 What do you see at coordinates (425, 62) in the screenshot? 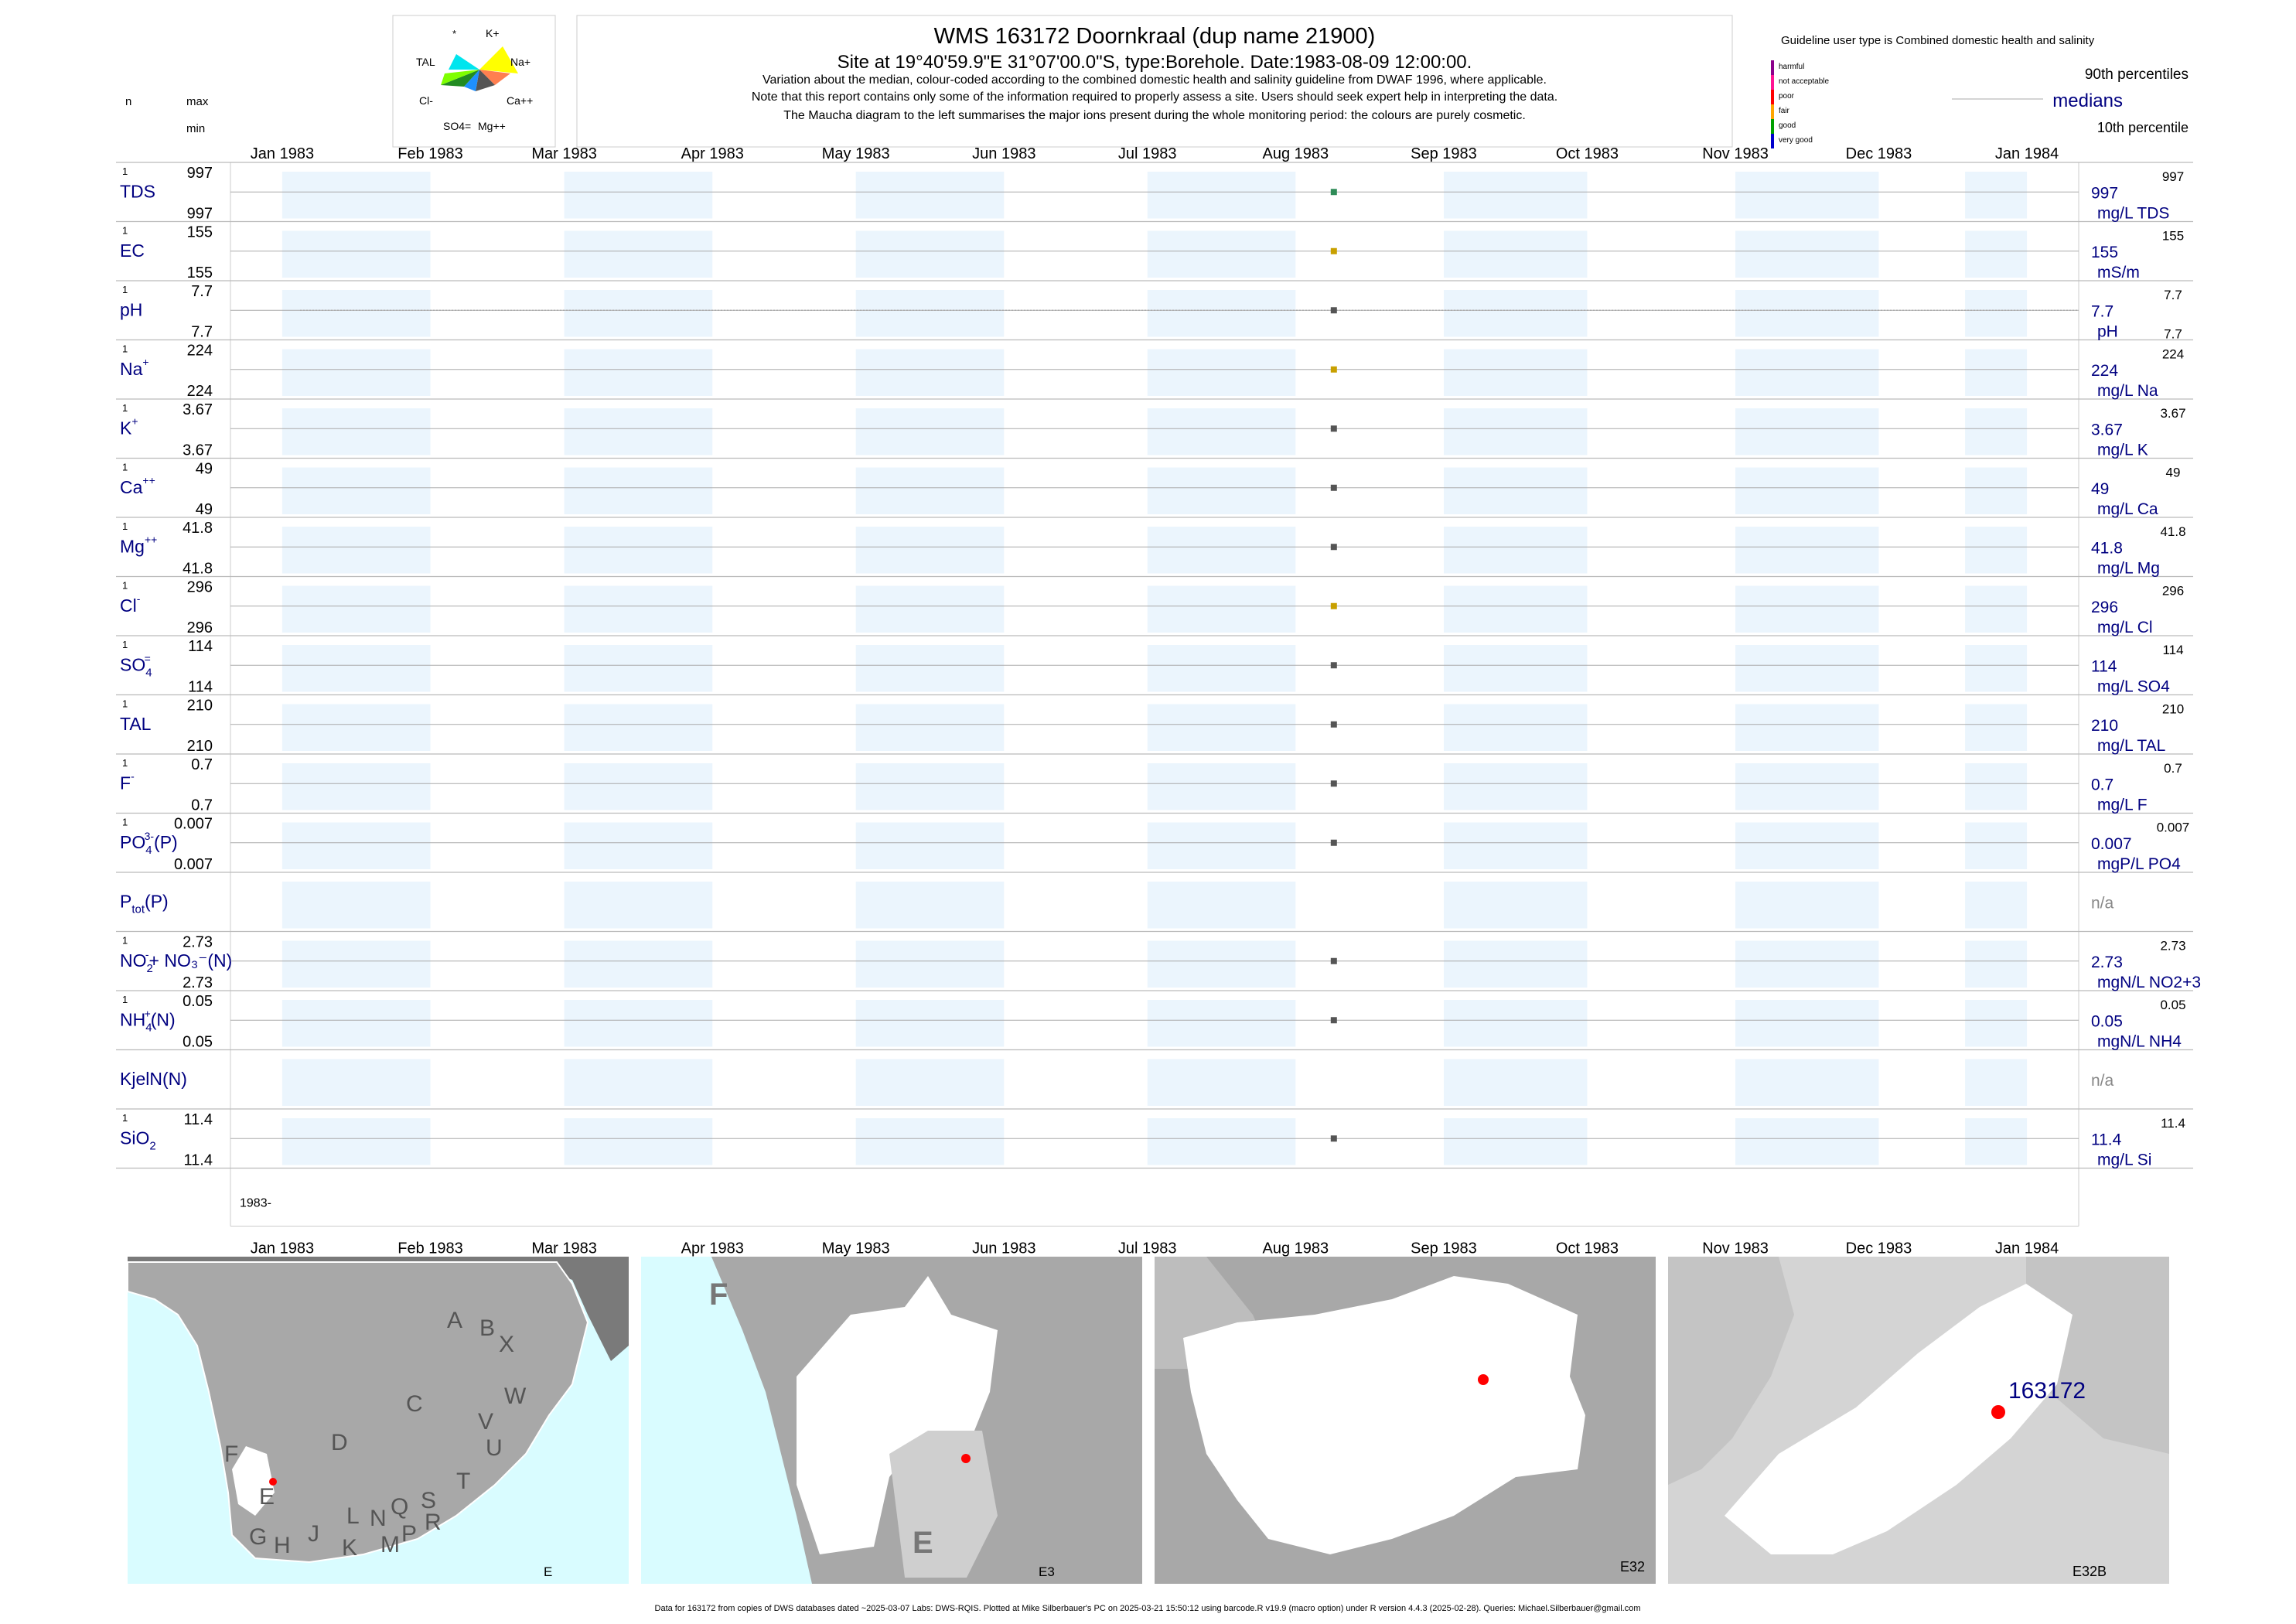
I see `maucha-label-tal: TAL` at bounding box center [425, 62].